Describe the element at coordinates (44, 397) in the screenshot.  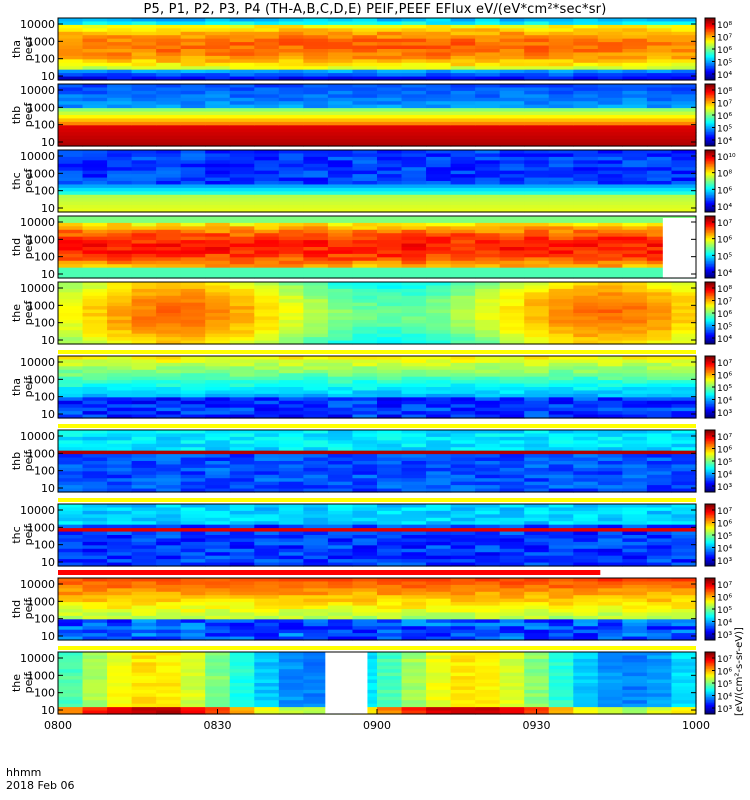
I see `y-tick-label: 100` at that location.